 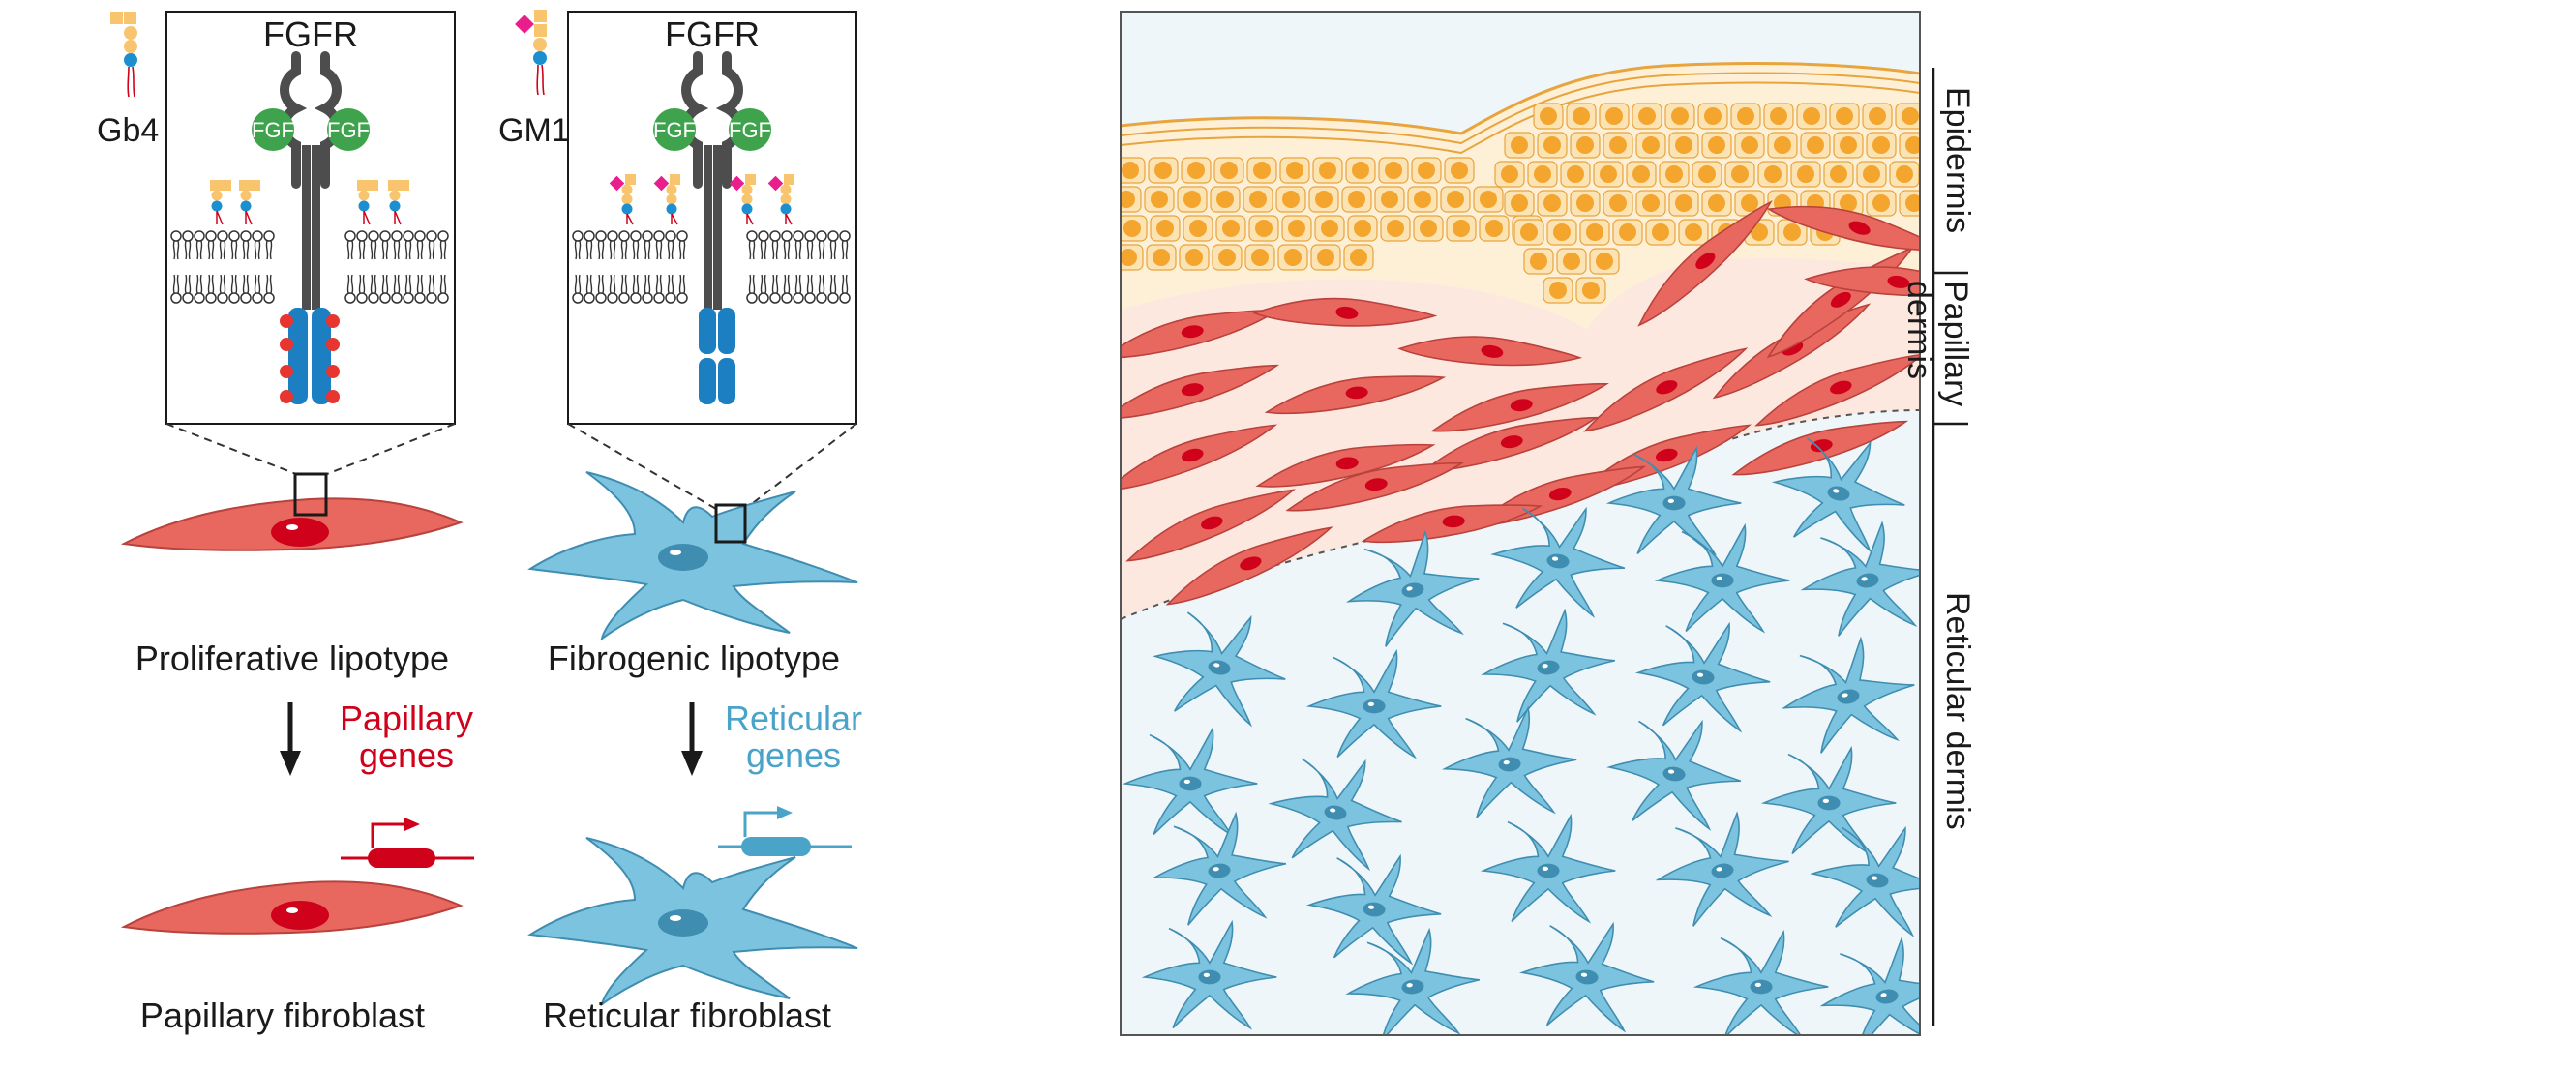 What do you see at coordinates (793, 755) in the screenshot?
I see `reticular-genes-label-line2: genes` at bounding box center [793, 755].